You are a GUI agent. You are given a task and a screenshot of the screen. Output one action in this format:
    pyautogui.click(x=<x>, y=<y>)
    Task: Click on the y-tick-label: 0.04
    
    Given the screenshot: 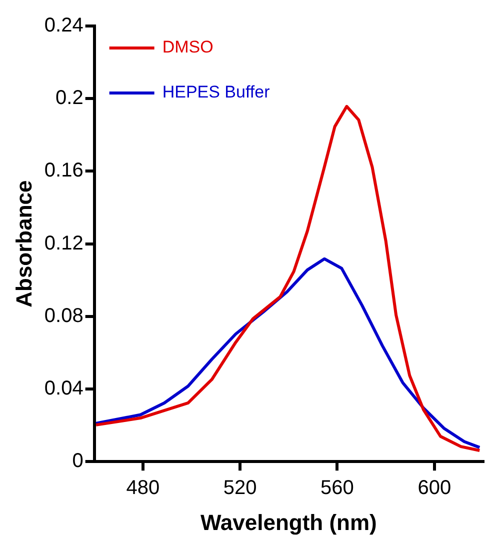 What is the action you would take?
    pyautogui.click(x=64, y=389)
    